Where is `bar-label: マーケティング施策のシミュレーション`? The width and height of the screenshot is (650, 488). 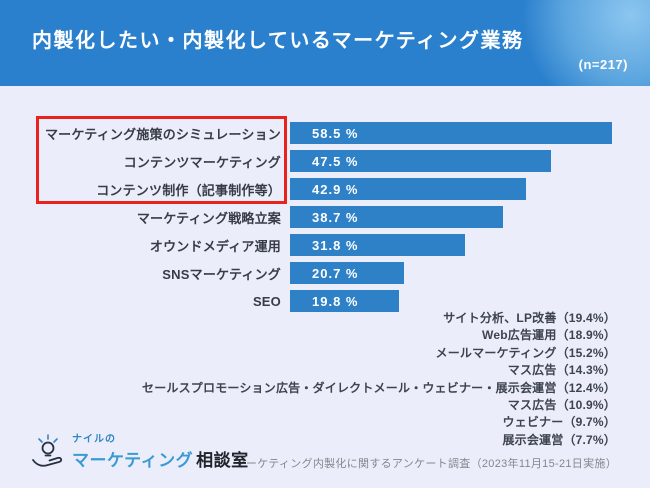 bar-label: マーケティング施策のシミュレーション is located at coordinates (162, 134).